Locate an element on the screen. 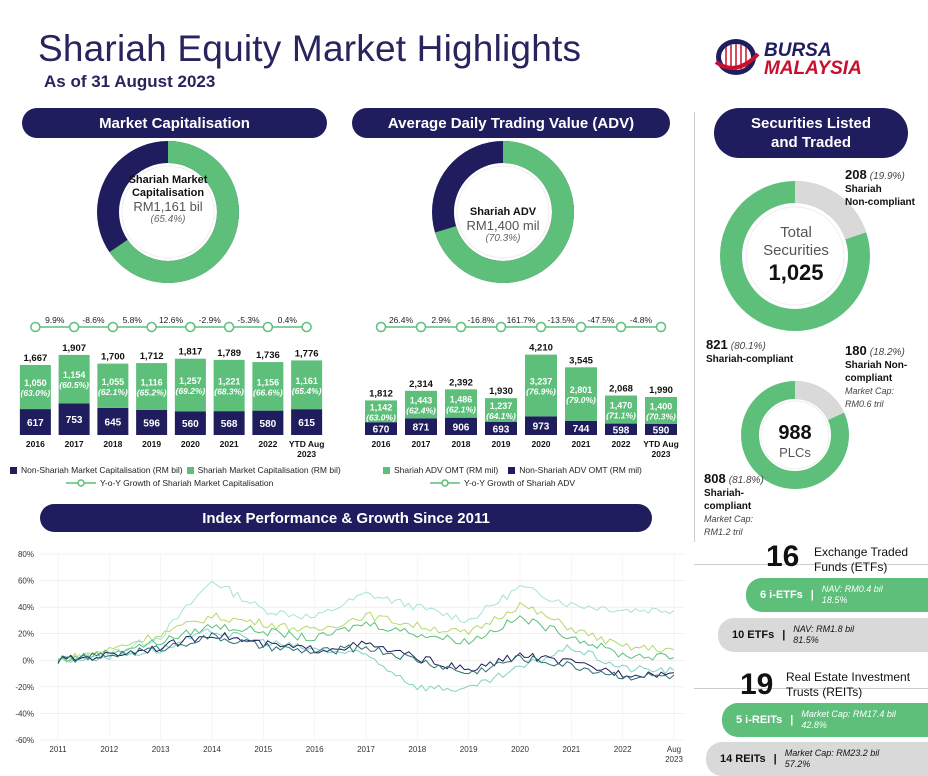  growth-label: 12.6% is located at coordinates (171, 320).